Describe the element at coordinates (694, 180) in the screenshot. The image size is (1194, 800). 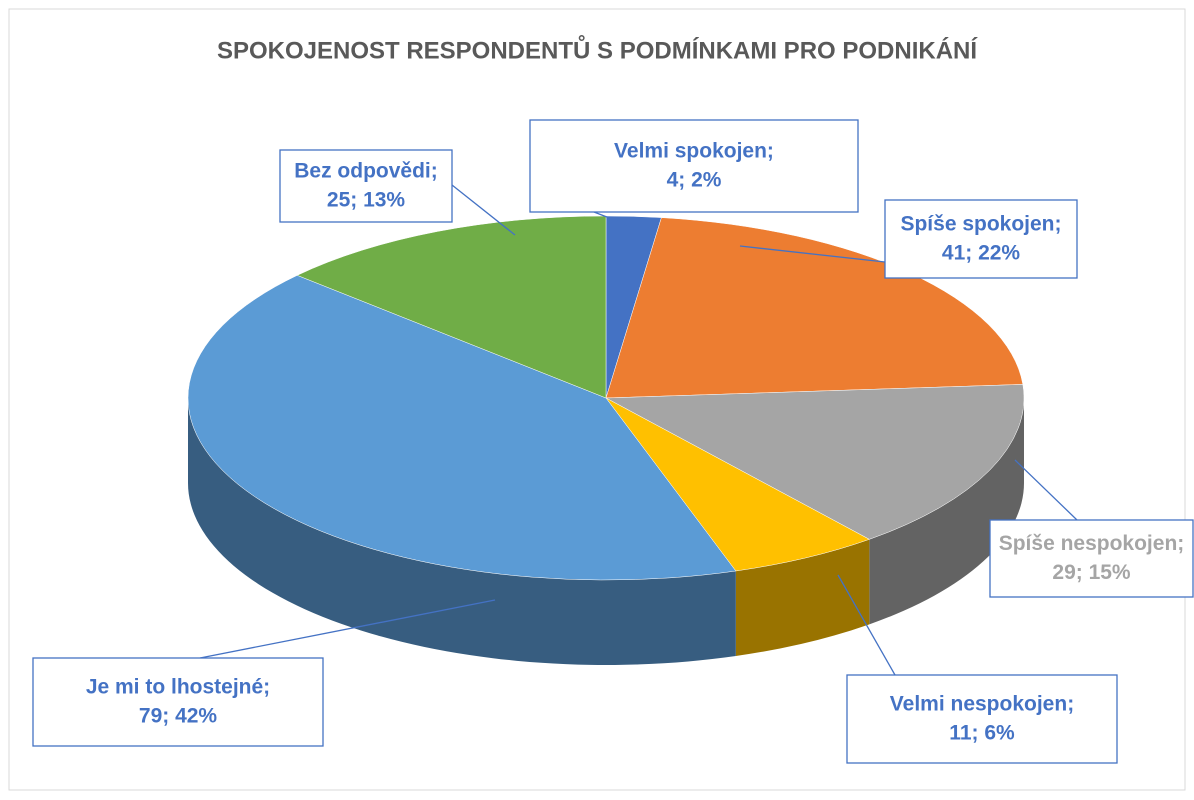
I see `slice-label-value: 4; 2%` at that location.